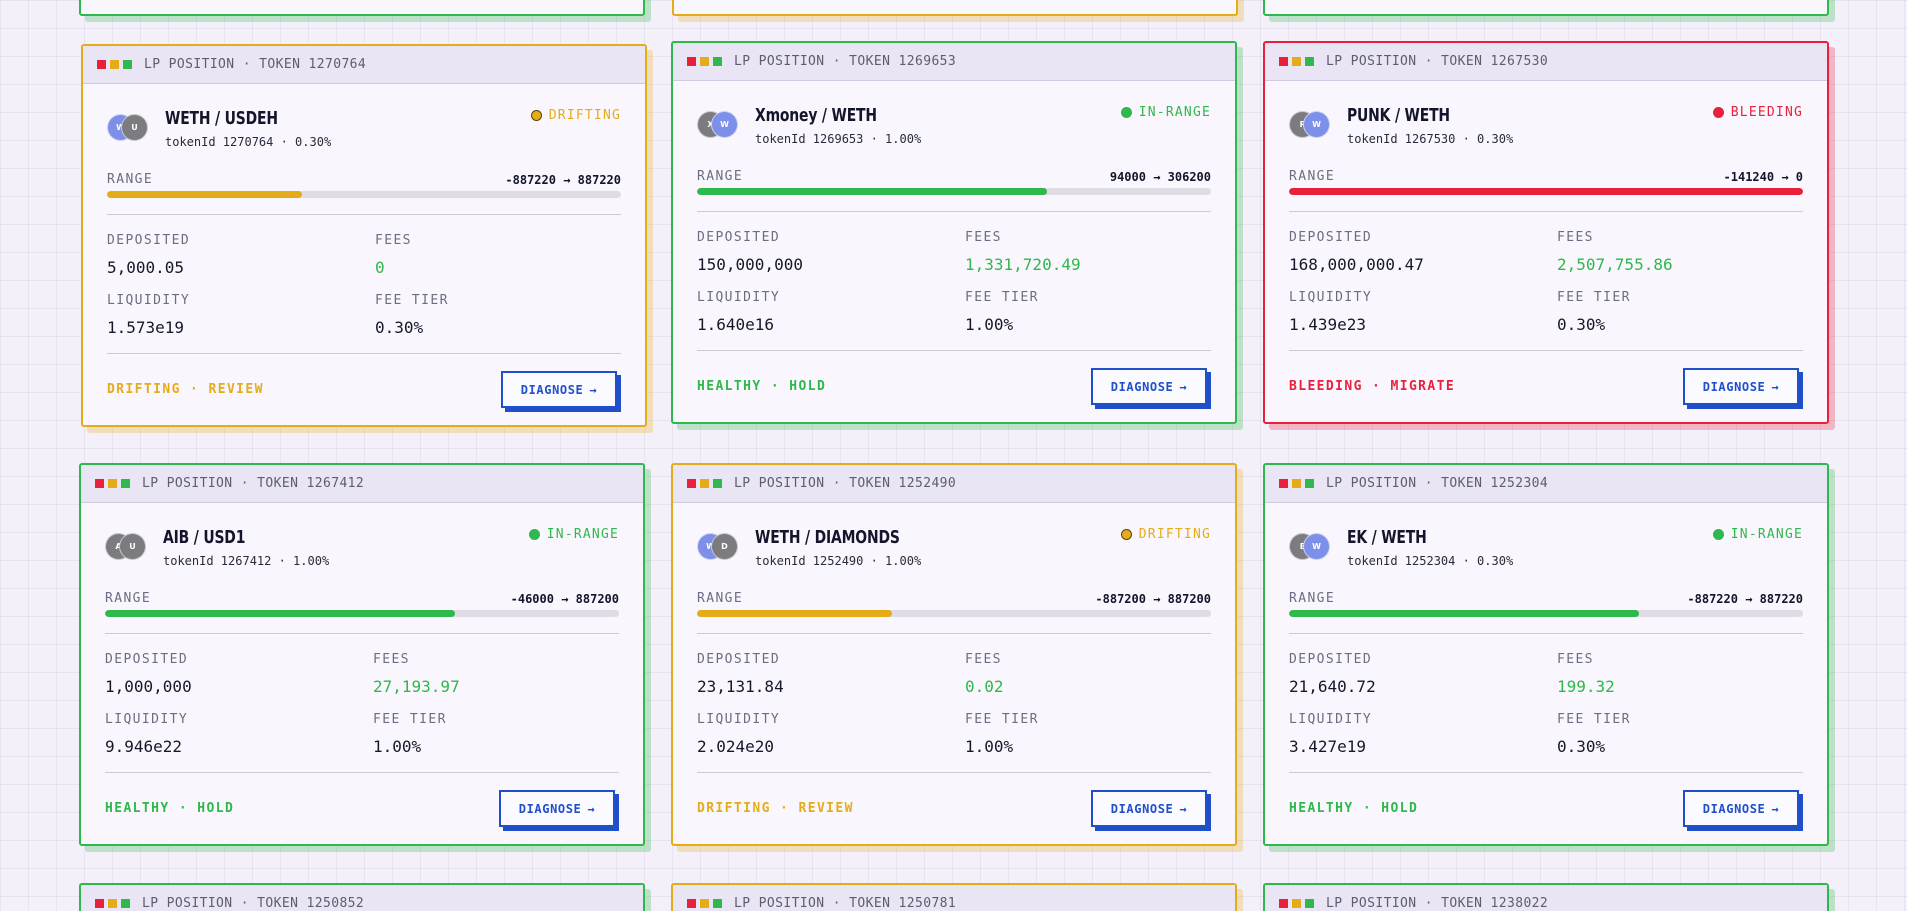 The height and width of the screenshot is (911, 1907). Describe the element at coordinates (724, 546) in the screenshot. I see `token-b-icon: D` at that location.